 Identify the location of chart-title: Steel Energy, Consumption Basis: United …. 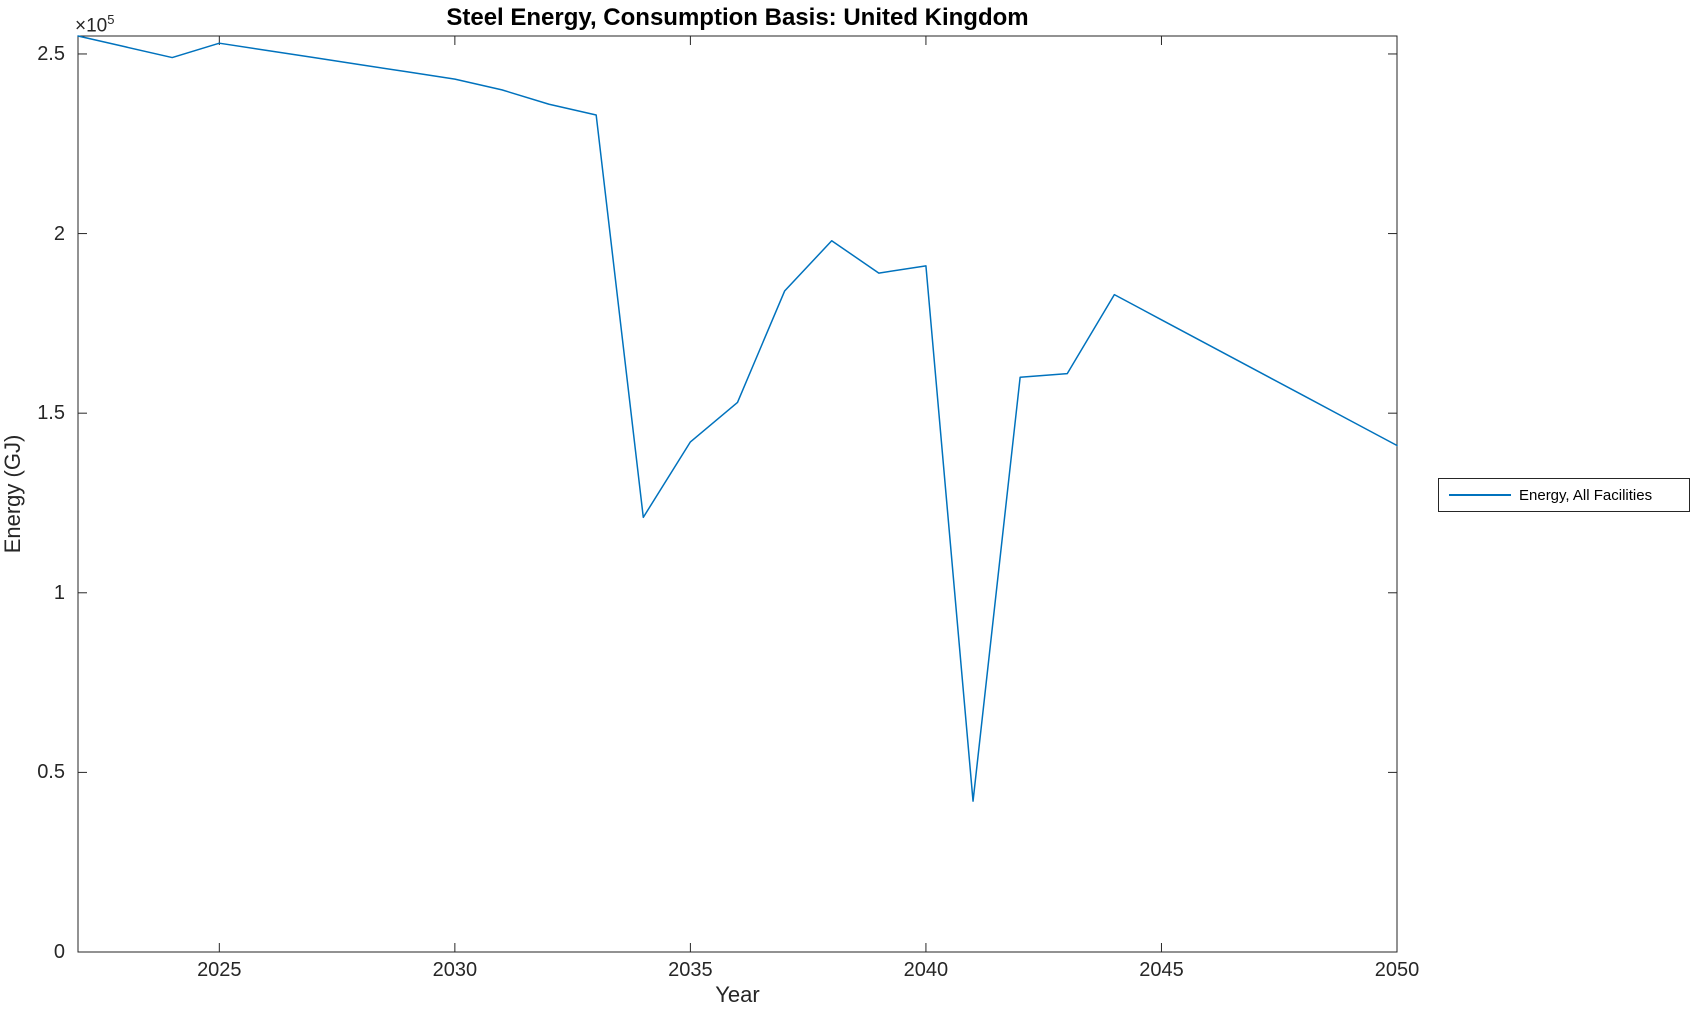
(737, 17).